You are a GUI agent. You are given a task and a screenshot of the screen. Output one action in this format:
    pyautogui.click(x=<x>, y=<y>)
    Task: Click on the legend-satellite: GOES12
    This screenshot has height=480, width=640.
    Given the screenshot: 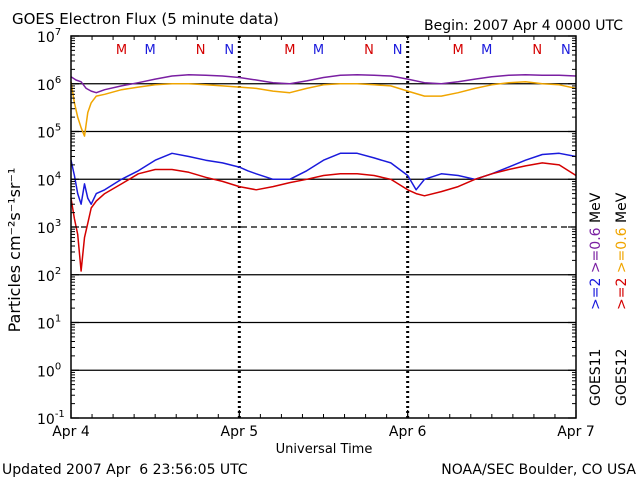 What is the action you would take?
    pyautogui.click(x=622, y=377)
    